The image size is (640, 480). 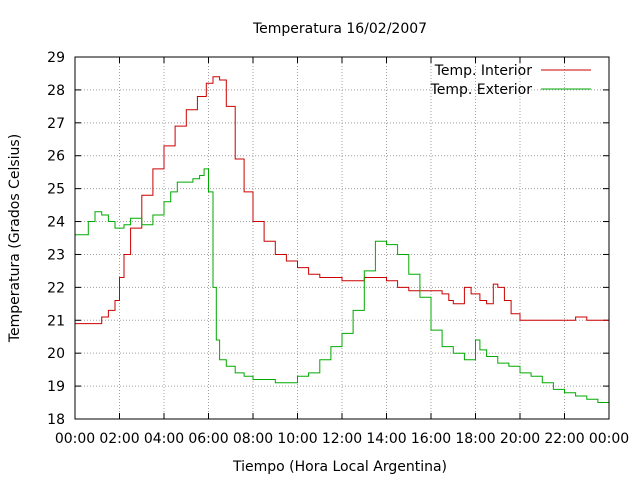 What do you see at coordinates (475, 439) in the screenshot?
I see `x-tick-label: 18:00` at bounding box center [475, 439].